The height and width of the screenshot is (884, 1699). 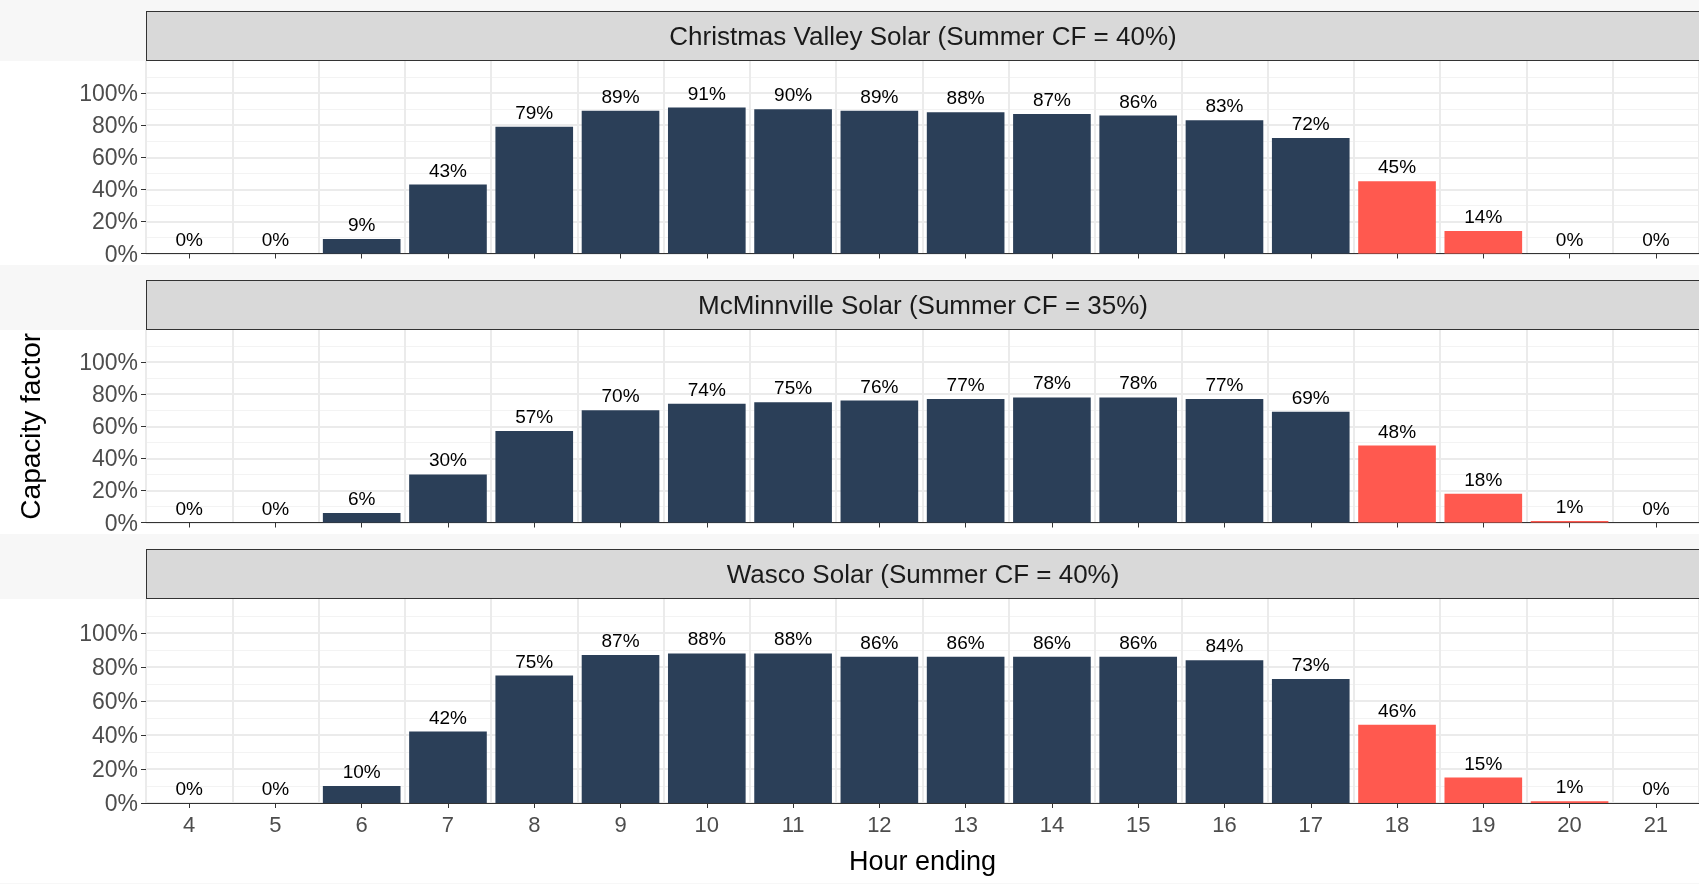 What do you see at coordinates (1224, 106) in the screenshot?
I see `data-label: 83%` at bounding box center [1224, 106].